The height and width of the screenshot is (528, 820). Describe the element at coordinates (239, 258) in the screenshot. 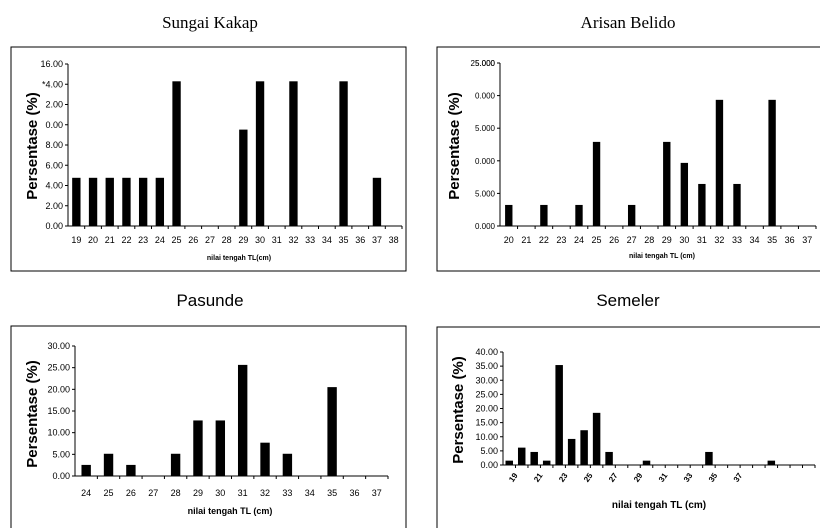

I see `x-axis-label: nilai tengah TL(cm)` at that location.